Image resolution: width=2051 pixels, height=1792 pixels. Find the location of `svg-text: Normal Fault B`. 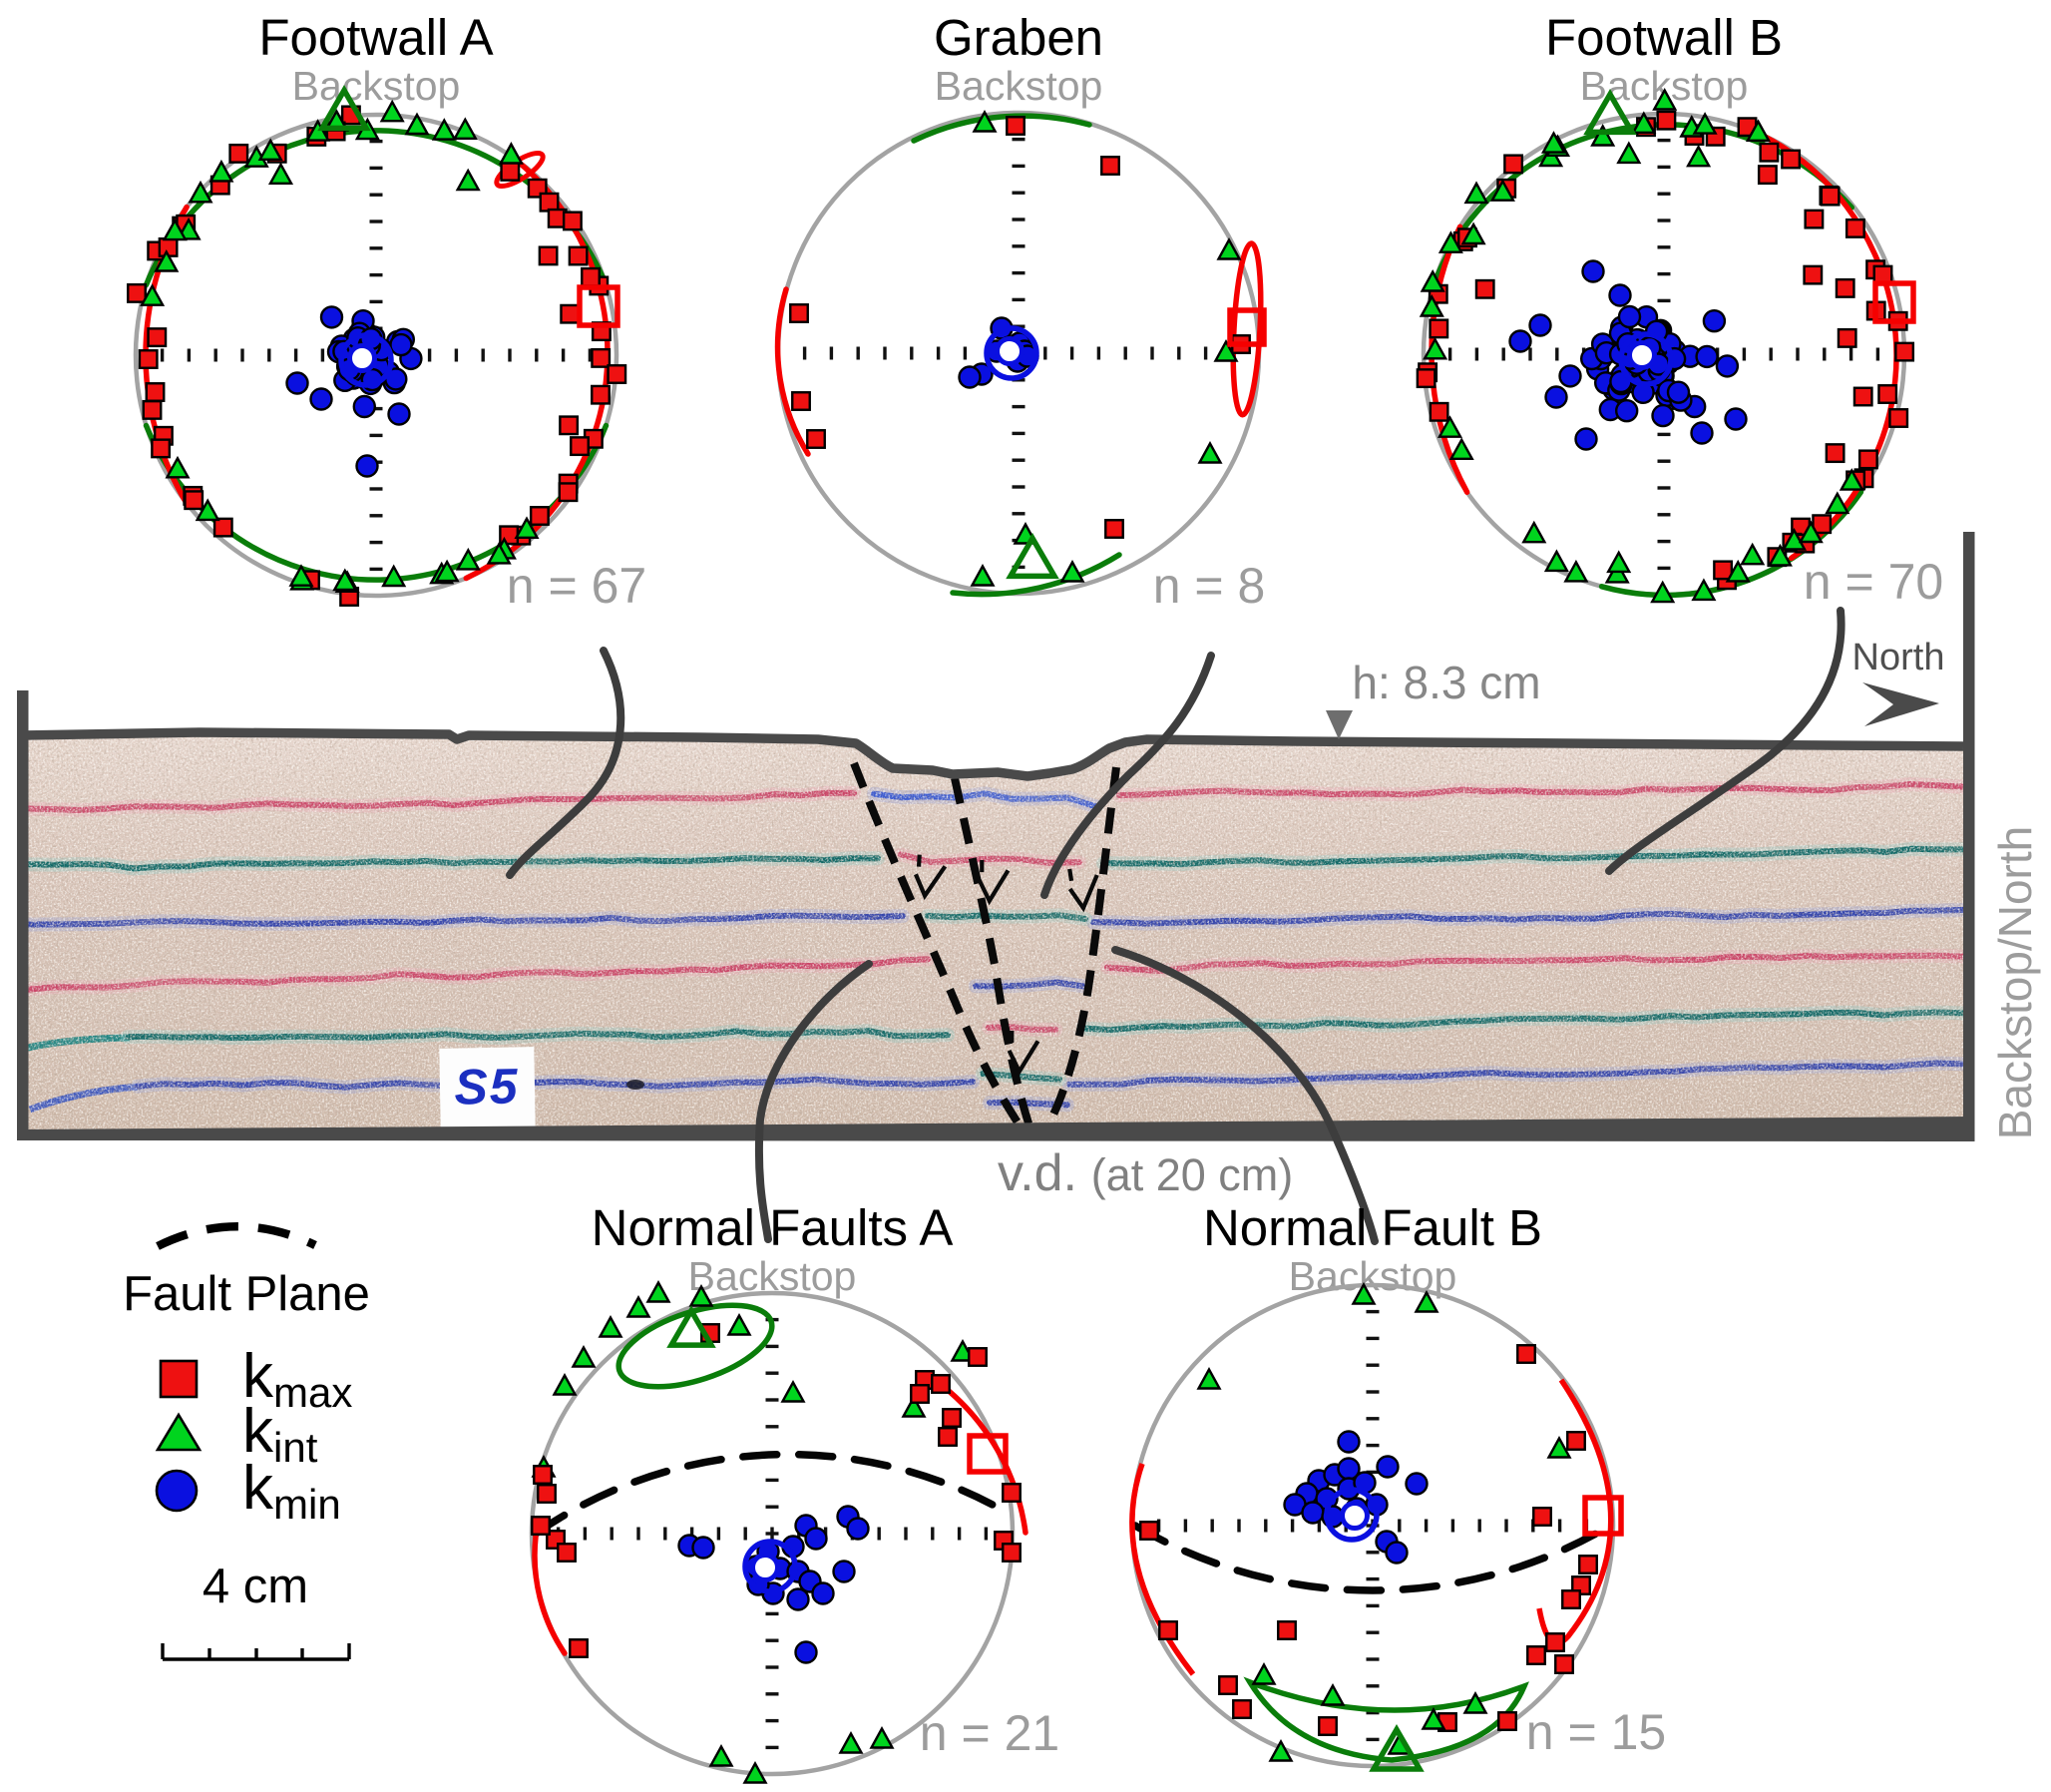

svg-text: Normal Fault B is located at coordinates (1372, 1227).